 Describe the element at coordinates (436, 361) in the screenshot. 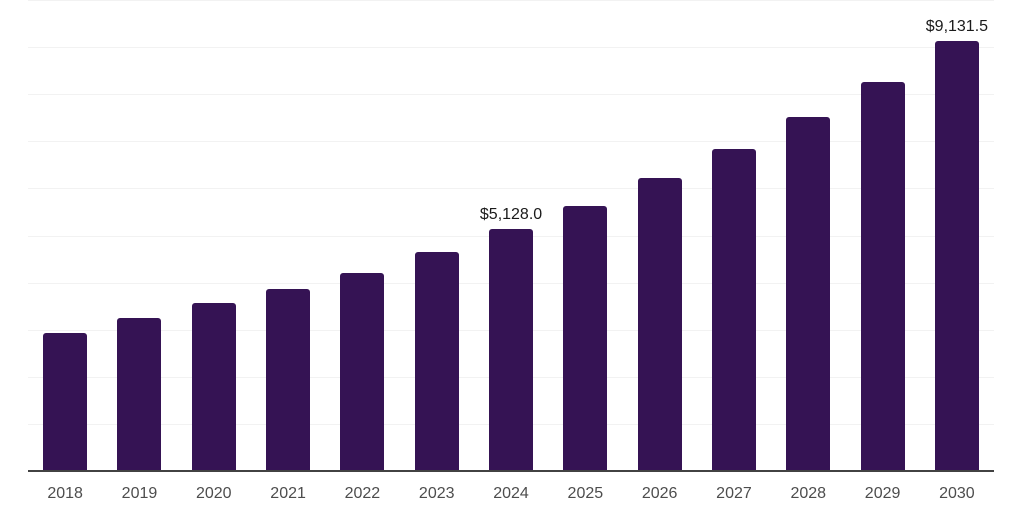

I see `bar-2023` at that location.